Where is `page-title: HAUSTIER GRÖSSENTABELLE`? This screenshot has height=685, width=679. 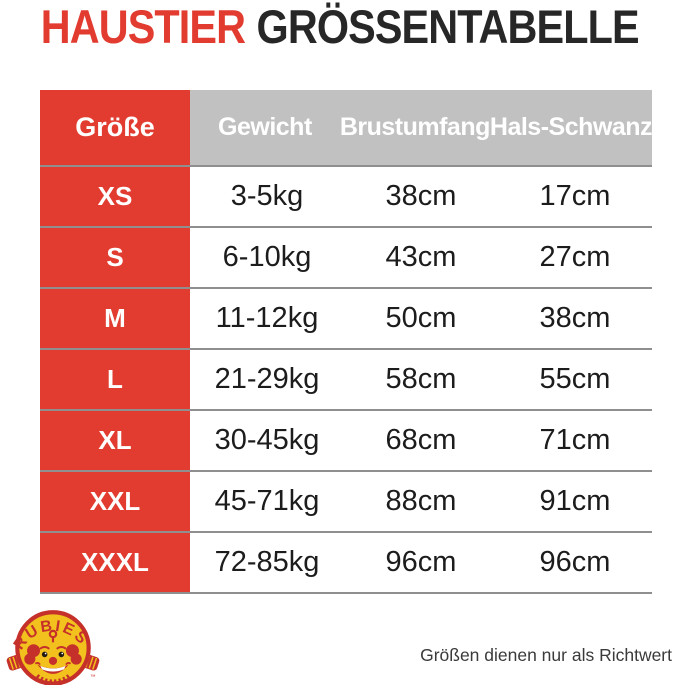 page-title: HAUSTIER GRÖSSENTABELLE is located at coordinates (340, 26).